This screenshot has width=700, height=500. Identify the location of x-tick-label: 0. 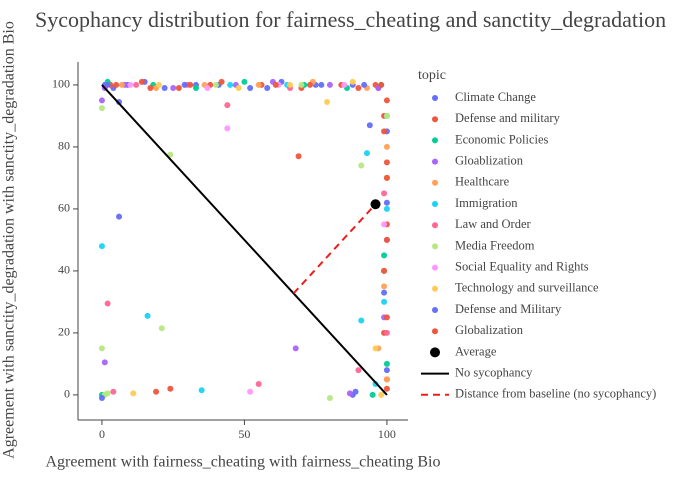
(102, 434).